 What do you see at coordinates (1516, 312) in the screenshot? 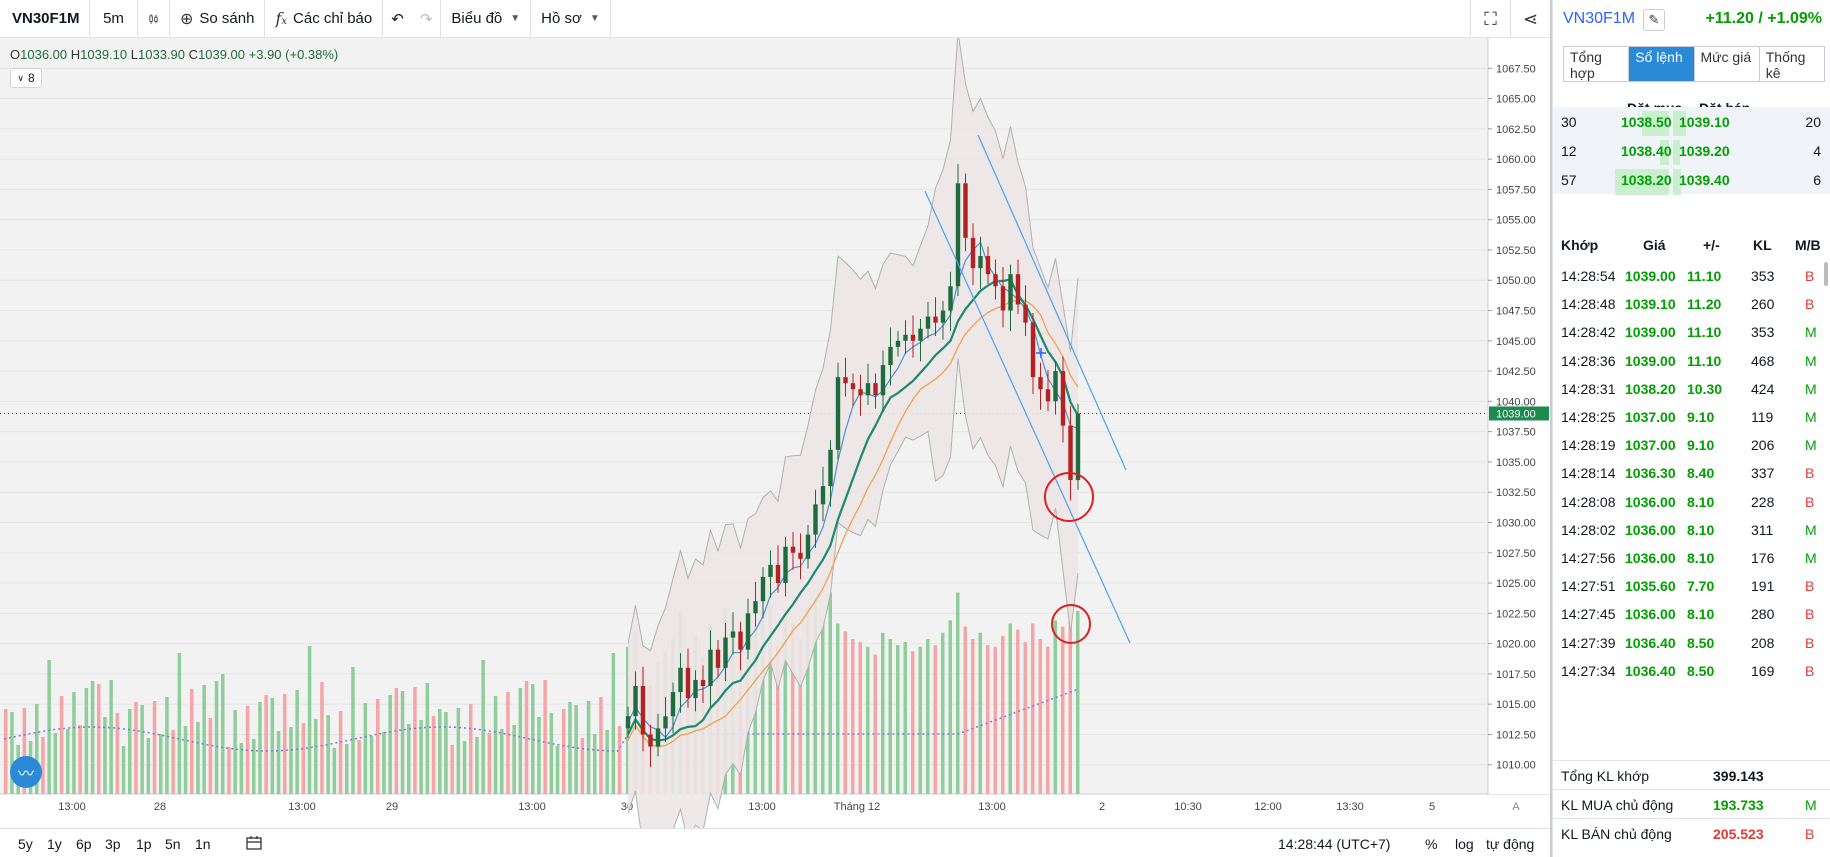
I see `price-tick-label: 1047.50` at bounding box center [1516, 312].